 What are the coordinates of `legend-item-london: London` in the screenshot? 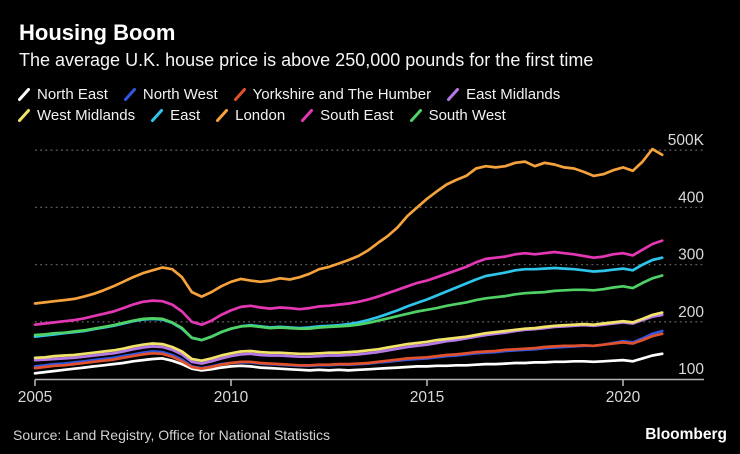 It's located at (250, 115).